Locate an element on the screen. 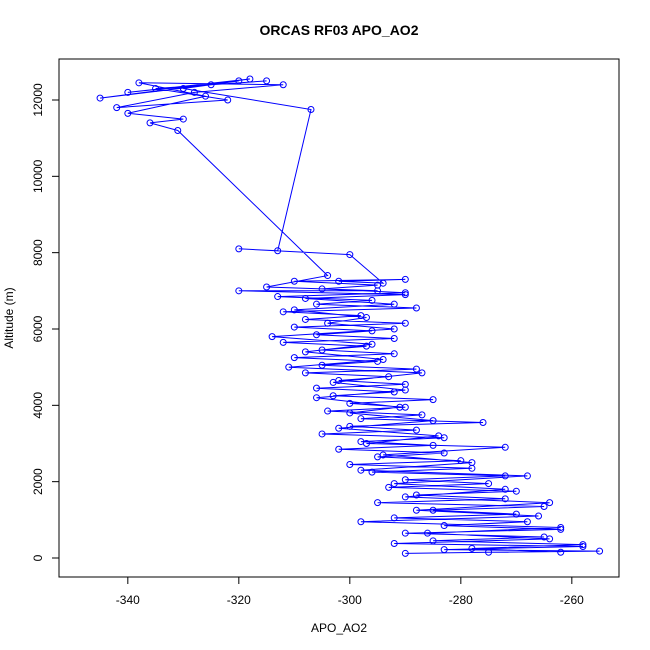 This screenshot has width=650, height=650. y-tick-label: 6000 is located at coordinates (38, 328).